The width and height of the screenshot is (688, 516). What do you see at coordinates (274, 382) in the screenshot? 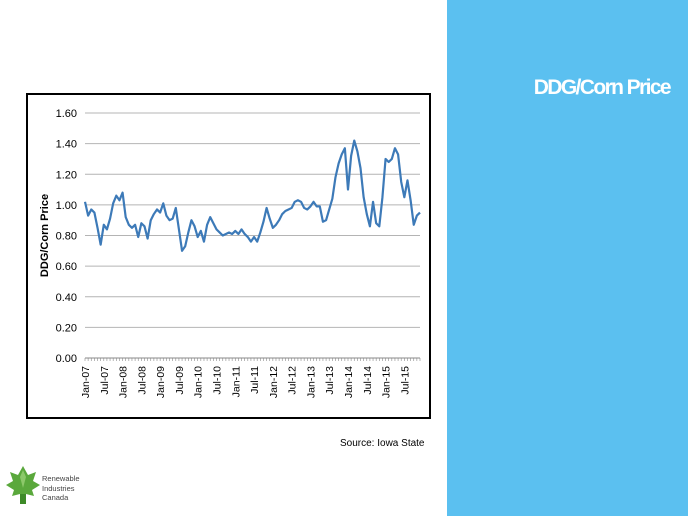
I see `x-tick-label: Jan-12` at bounding box center [274, 382].